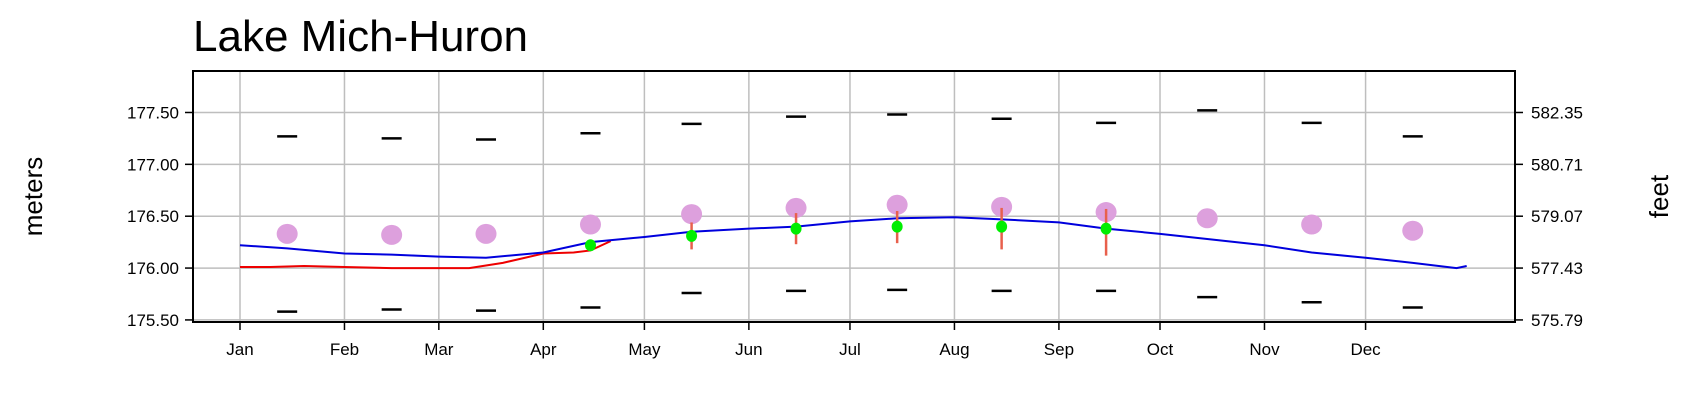 This screenshot has width=1696, height=403. What do you see at coordinates (1264, 349) in the screenshot?
I see `x-tick-label: Nov` at bounding box center [1264, 349].